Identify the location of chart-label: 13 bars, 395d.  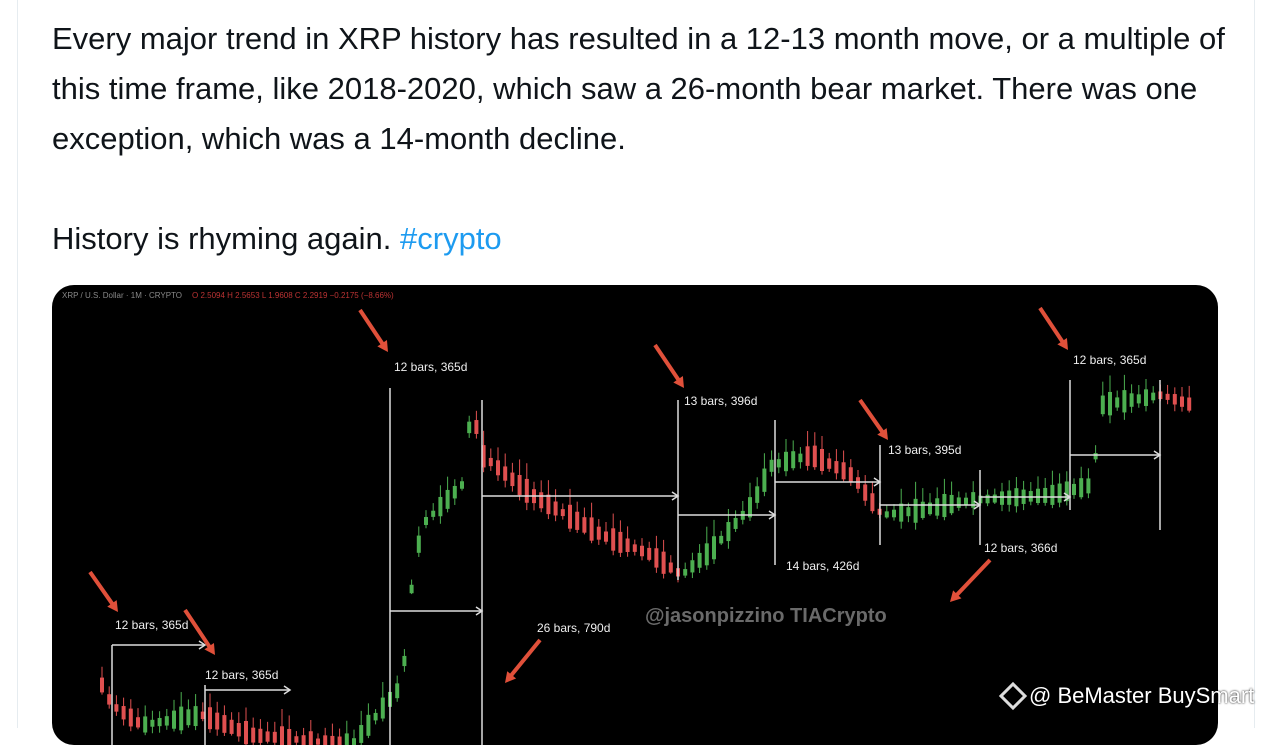
(925, 450).